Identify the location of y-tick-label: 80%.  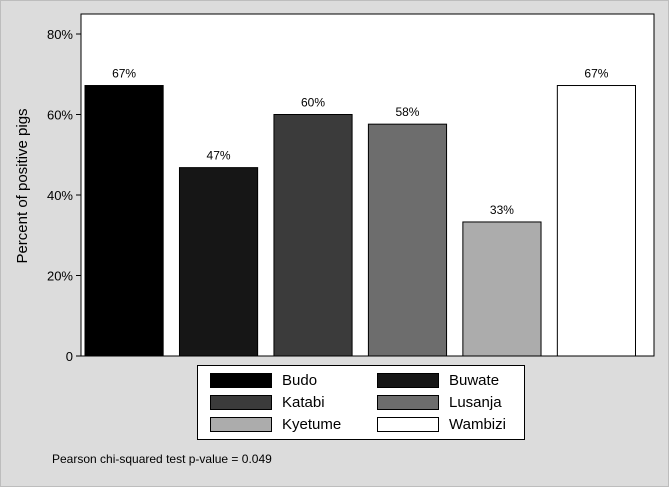
(60, 34).